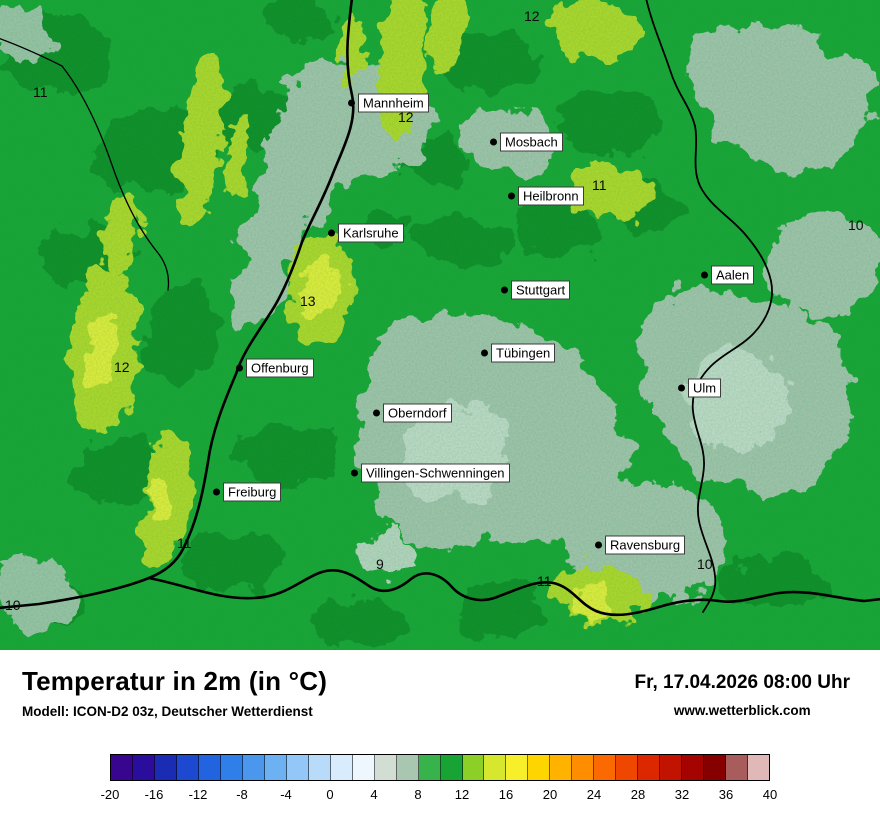 The image size is (880, 830). Describe the element at coordinates (742, 710) in the screenshot. I see `website-url: www.wetterblick.com` at that location.